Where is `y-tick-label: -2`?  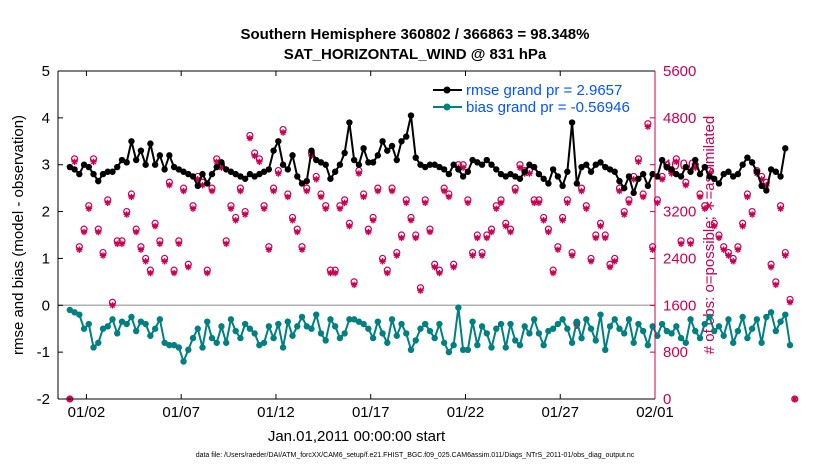 y-tick-label: -2 is located at coordinates (43, 399).